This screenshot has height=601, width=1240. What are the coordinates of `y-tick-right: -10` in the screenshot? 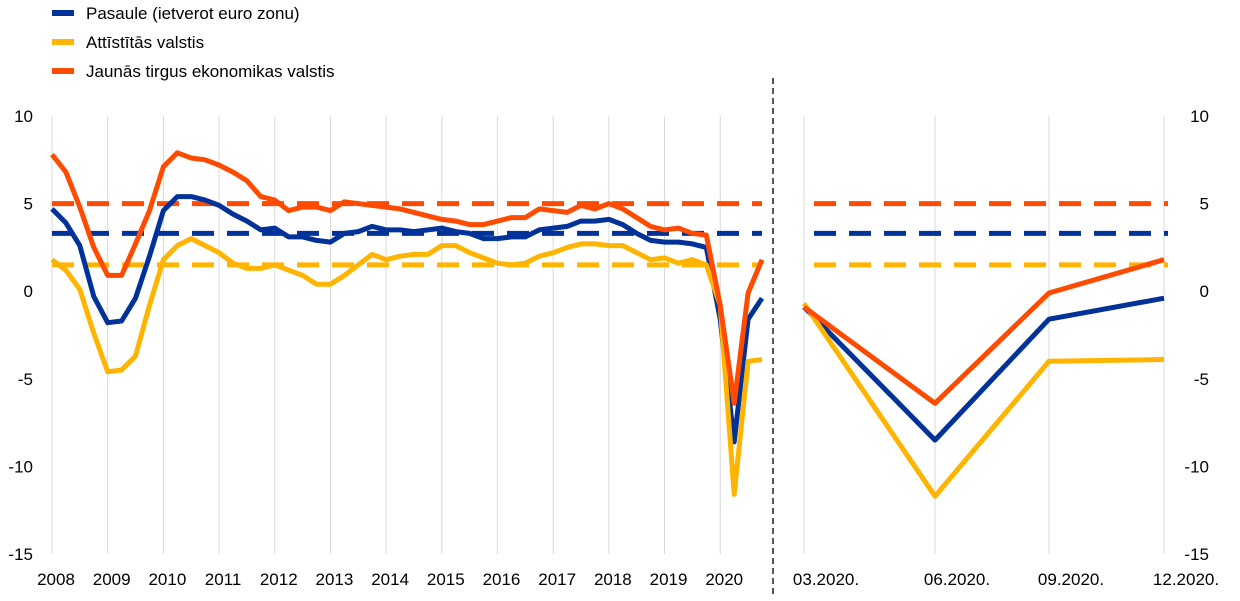 It's located at (1196, 466).